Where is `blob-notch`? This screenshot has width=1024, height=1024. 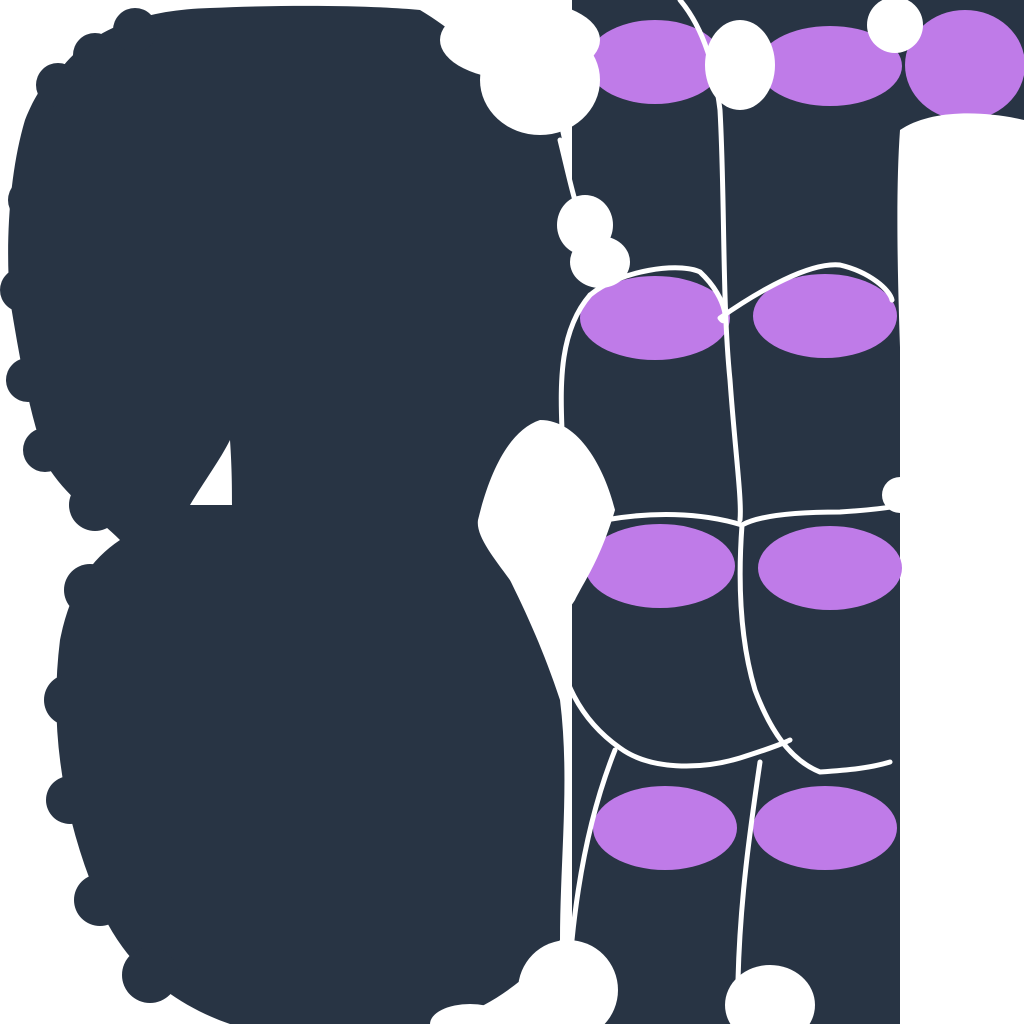 blob-notch is located at coordinates (211, 472).